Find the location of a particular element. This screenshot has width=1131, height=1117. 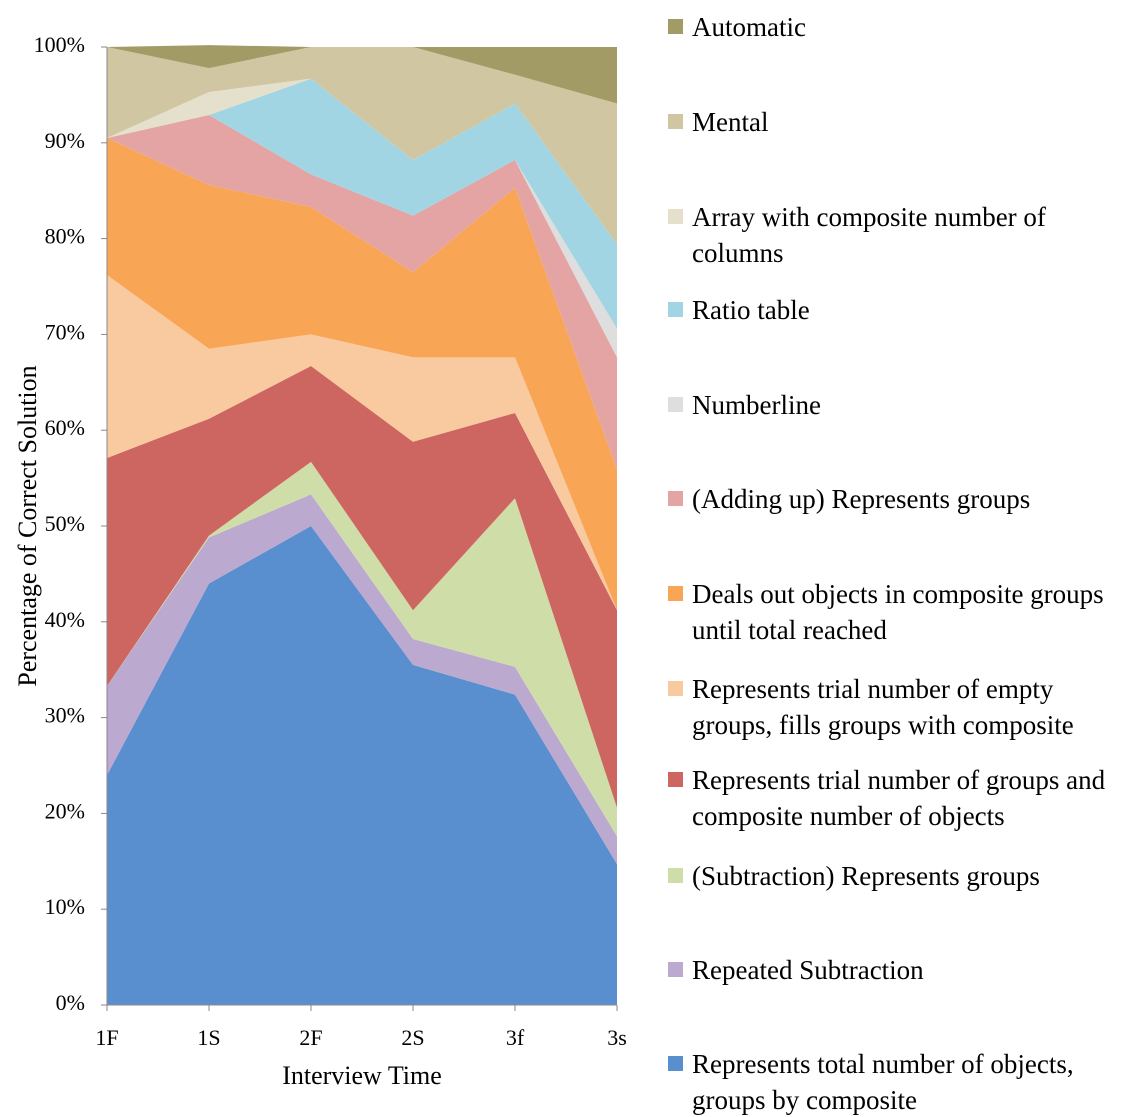

x-tick-label: 3s is located at coordinates (617, 1037).